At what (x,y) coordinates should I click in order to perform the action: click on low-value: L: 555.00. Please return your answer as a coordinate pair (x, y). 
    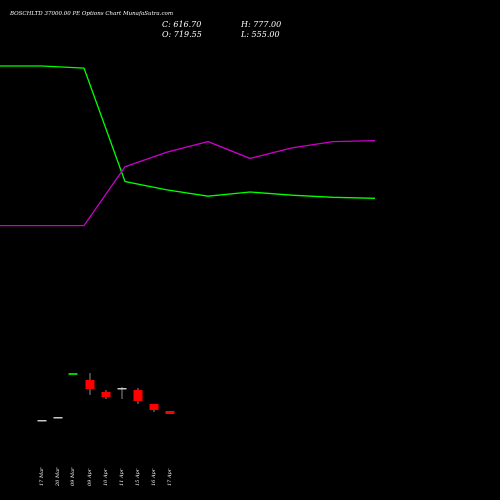
    Looking at the image, I should click on (260, 34).